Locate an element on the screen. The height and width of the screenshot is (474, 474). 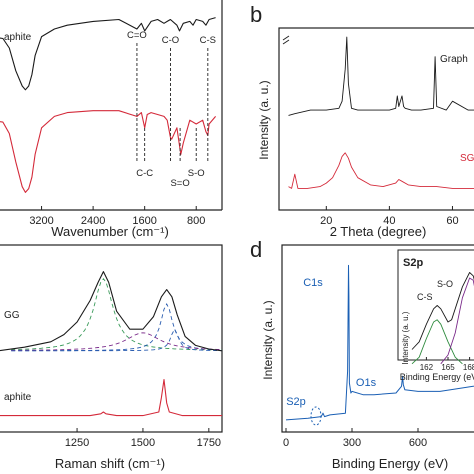
panel-b-letter: b is located at coordinates (256, 14).